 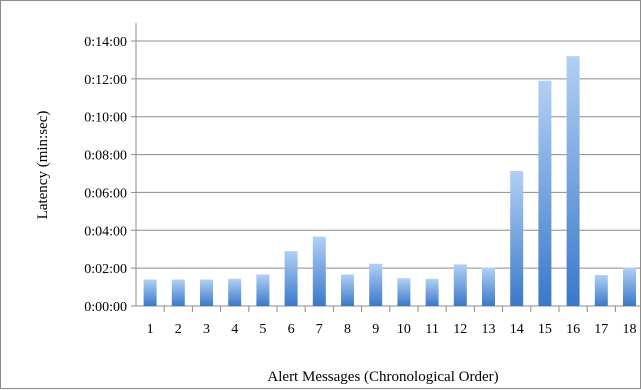 What do you see at coordinates (573, 329) in the screenshot?
I see `x-tick-label: 16` at bounding box center [573, 329].